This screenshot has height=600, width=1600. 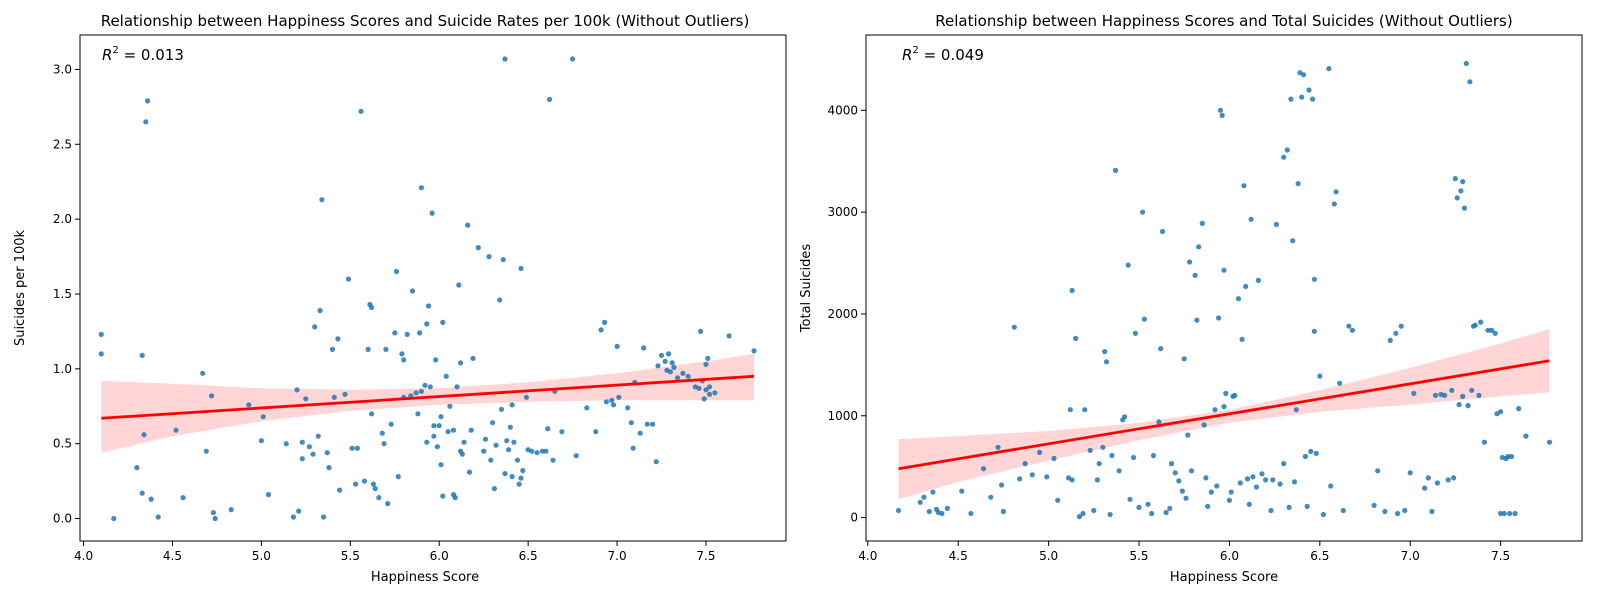 What do you see at coordinates (854, 518) in the screenshot?
I see `y-tick-label: 0` at bounding box center [854, 518].